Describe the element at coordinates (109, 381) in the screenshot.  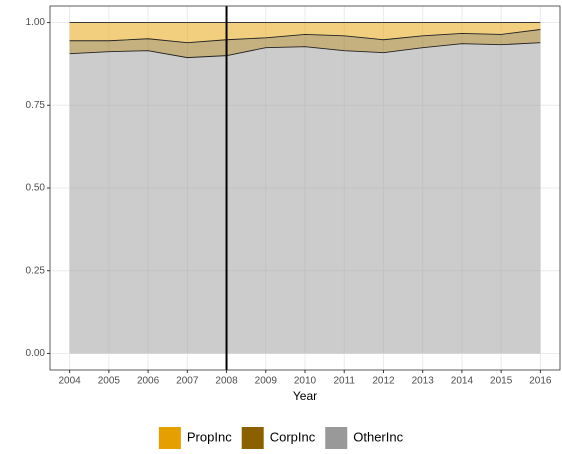
I see `x-tick-label: 2005` at that location.